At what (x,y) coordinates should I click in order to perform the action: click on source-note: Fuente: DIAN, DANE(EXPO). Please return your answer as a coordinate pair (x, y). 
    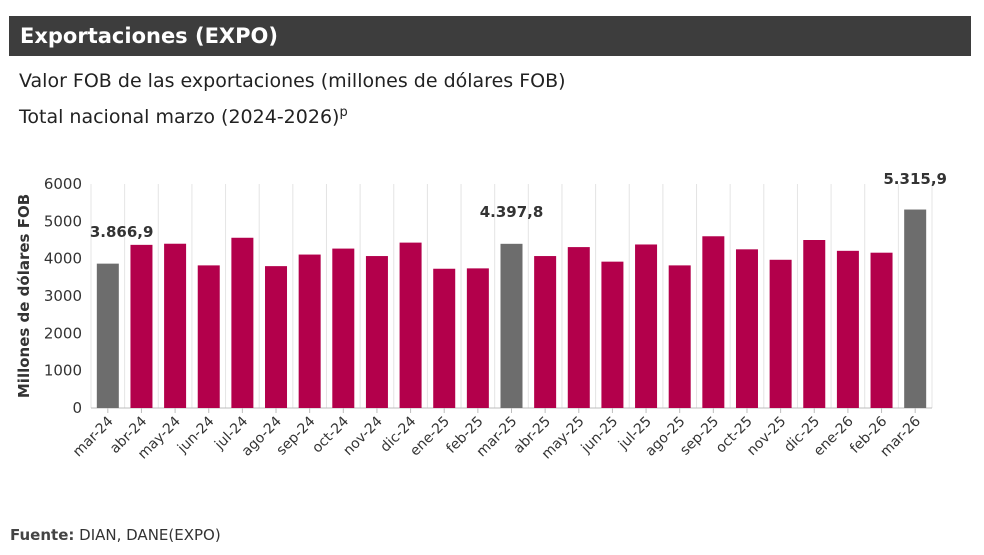
    Looking at the image, I should click on (115, 535).